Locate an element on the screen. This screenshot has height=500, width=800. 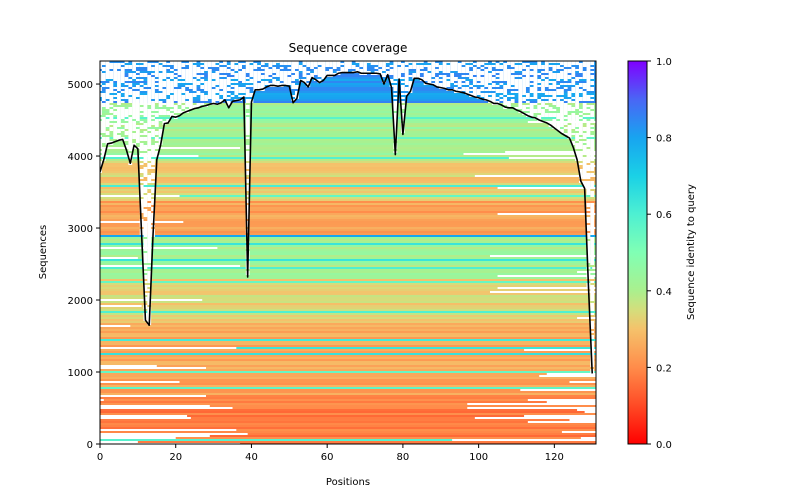
x-tick-label: 40 is located at coordinates (251, 457).